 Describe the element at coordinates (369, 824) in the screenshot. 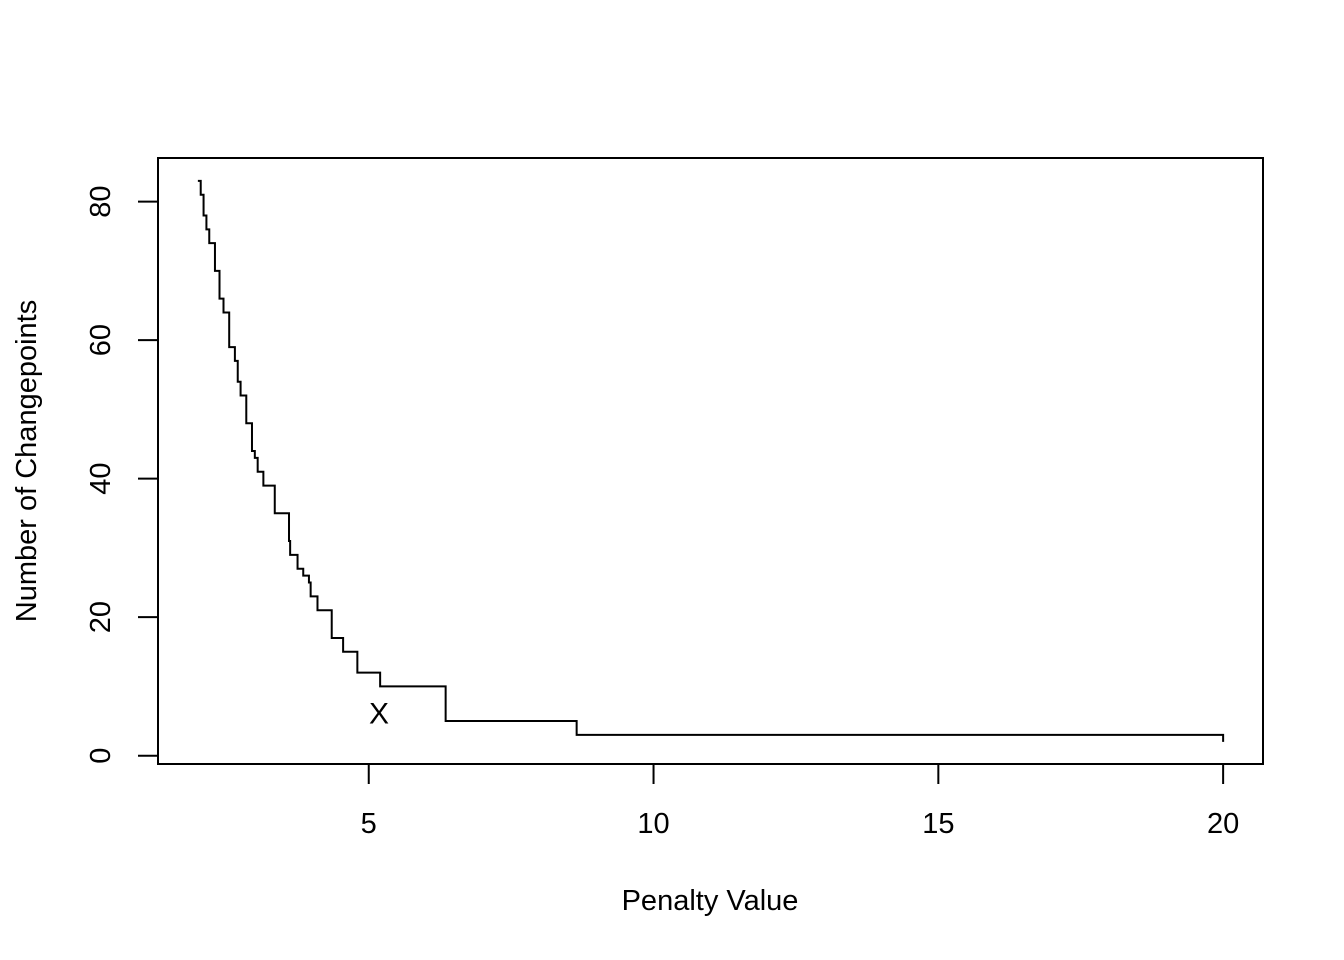

I see `x-tick-label: 5` at that location.